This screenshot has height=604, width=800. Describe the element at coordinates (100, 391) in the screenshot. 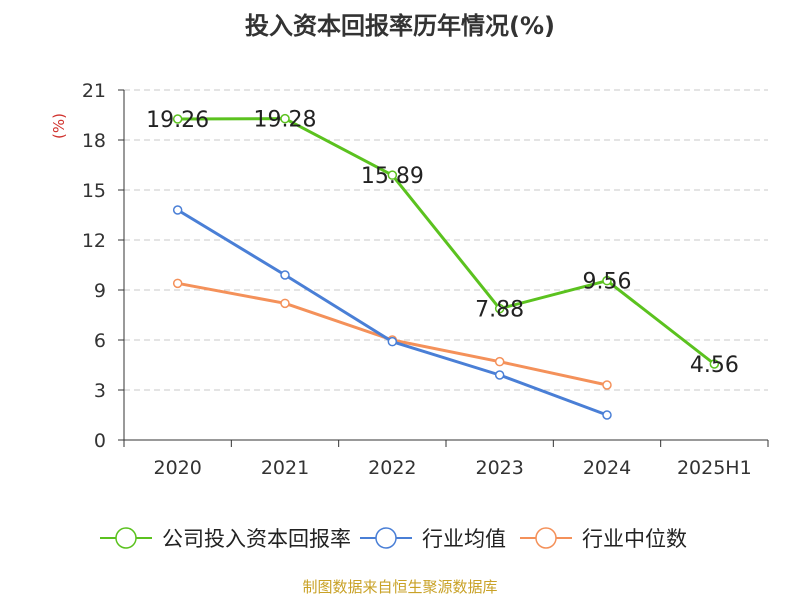

I see `y-tick-label: 3` at that location.